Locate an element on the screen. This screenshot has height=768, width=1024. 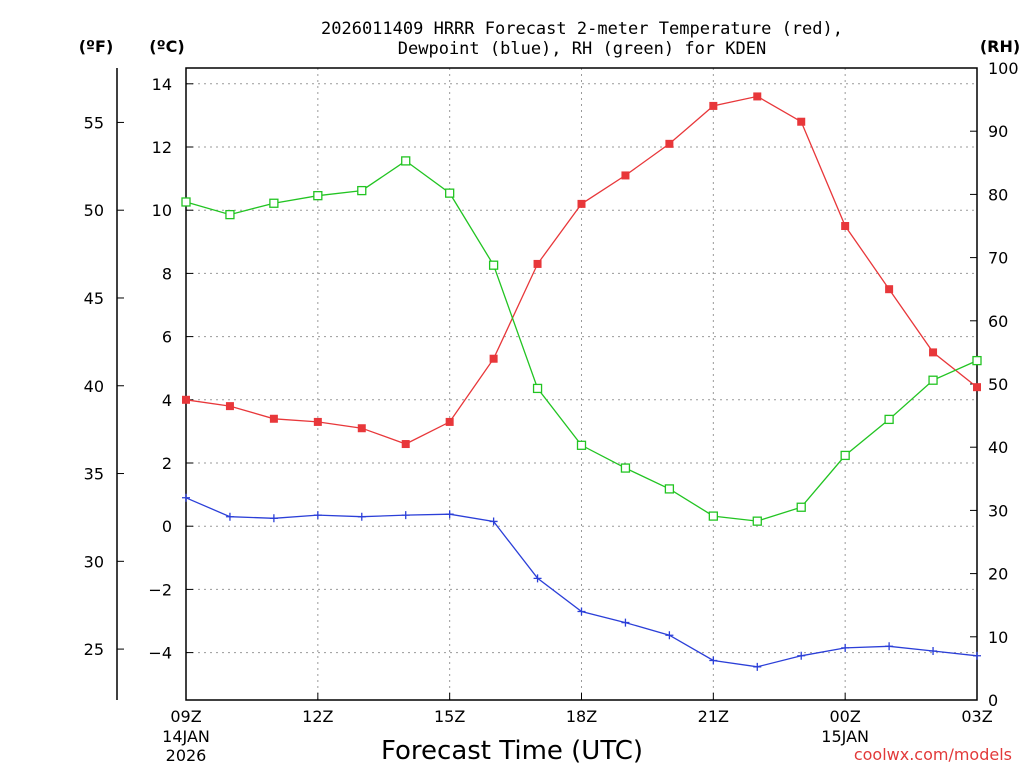
fahrenheit-tick-label: 45 is located at coordinates (94, 298).